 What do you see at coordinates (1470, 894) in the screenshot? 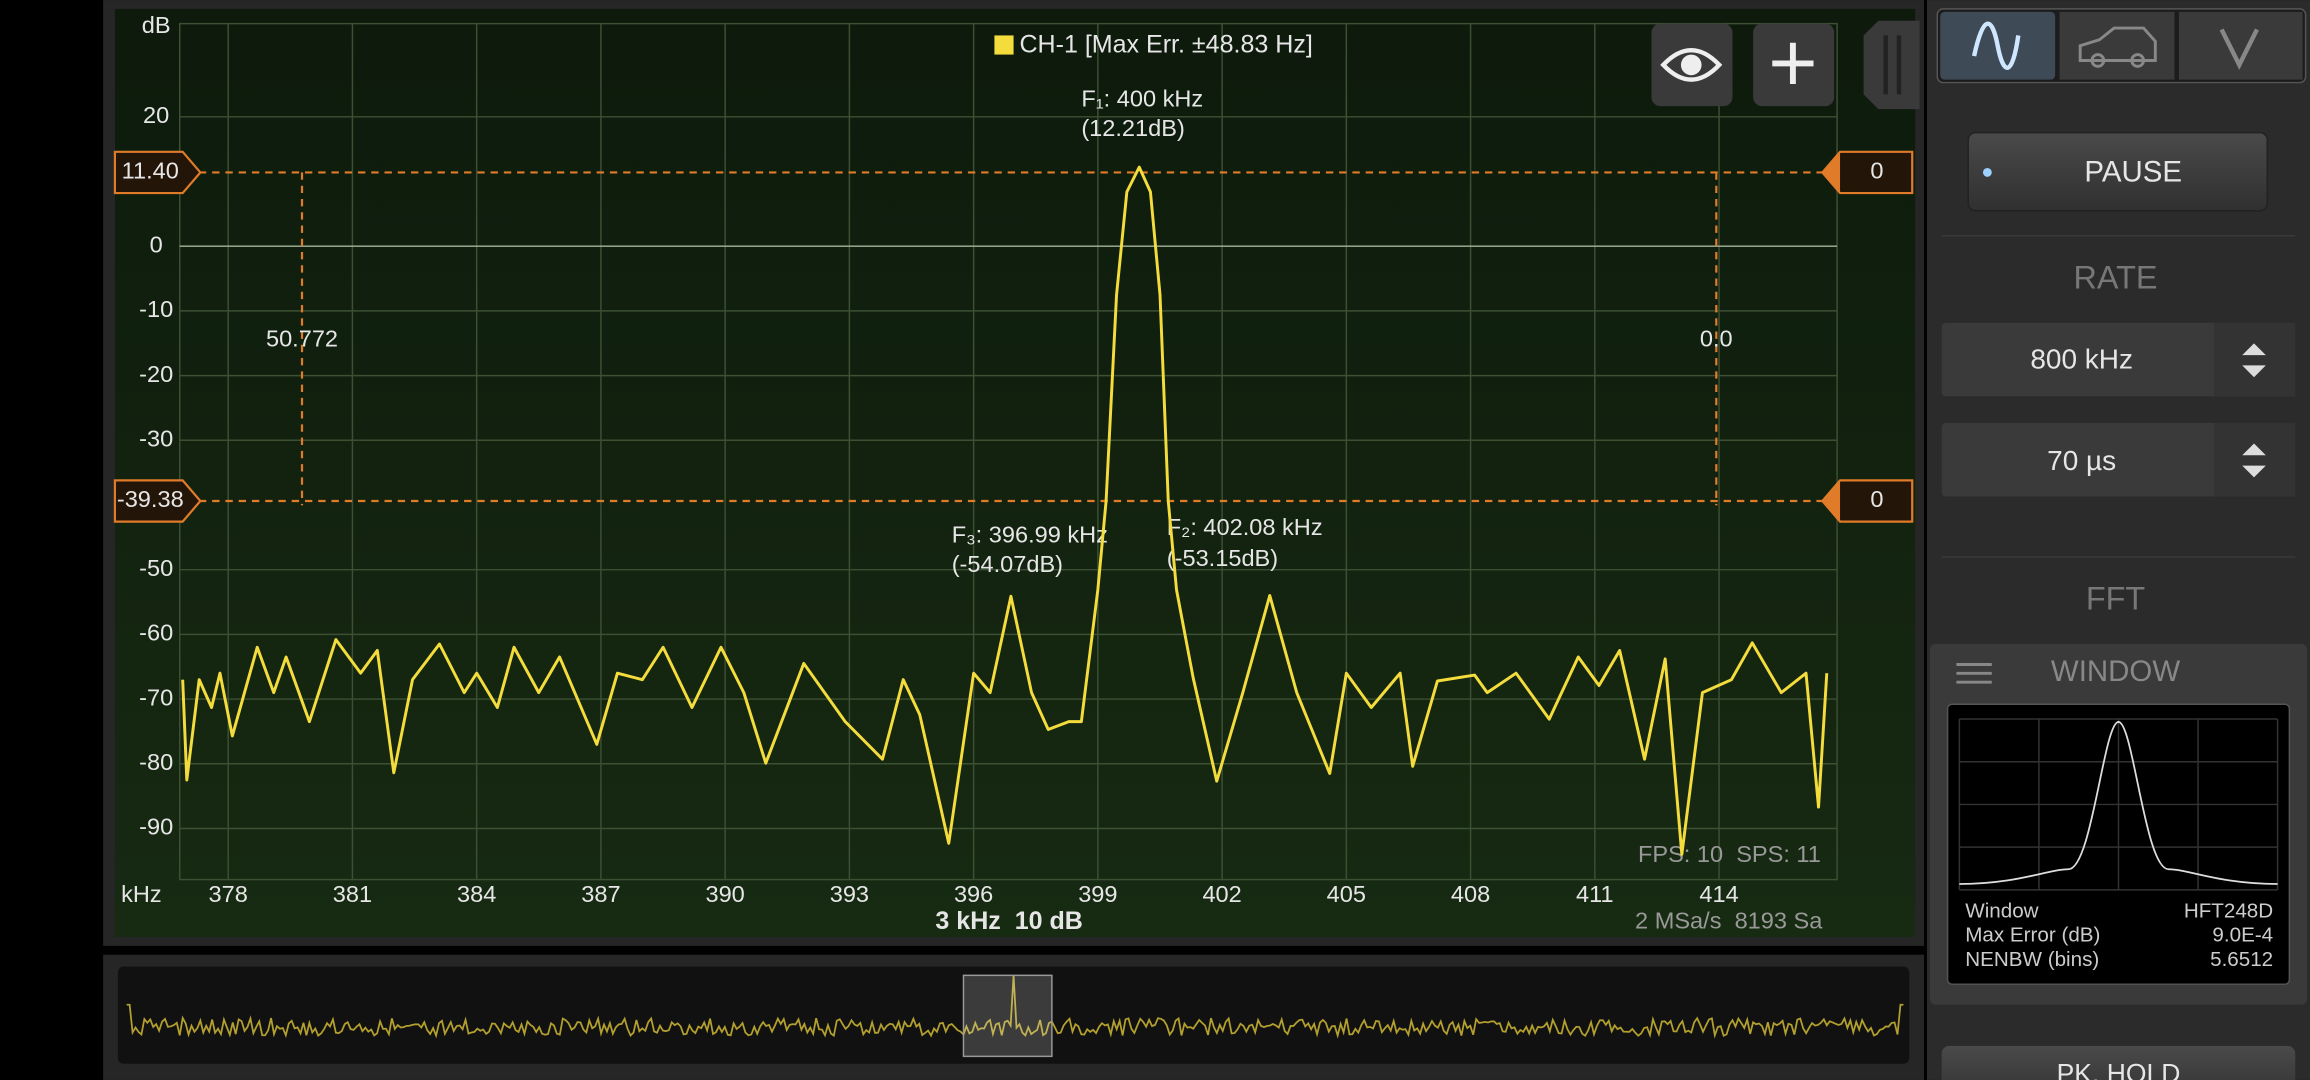
I see `x-tick-label: 408` at bounding box center [1470, 894].